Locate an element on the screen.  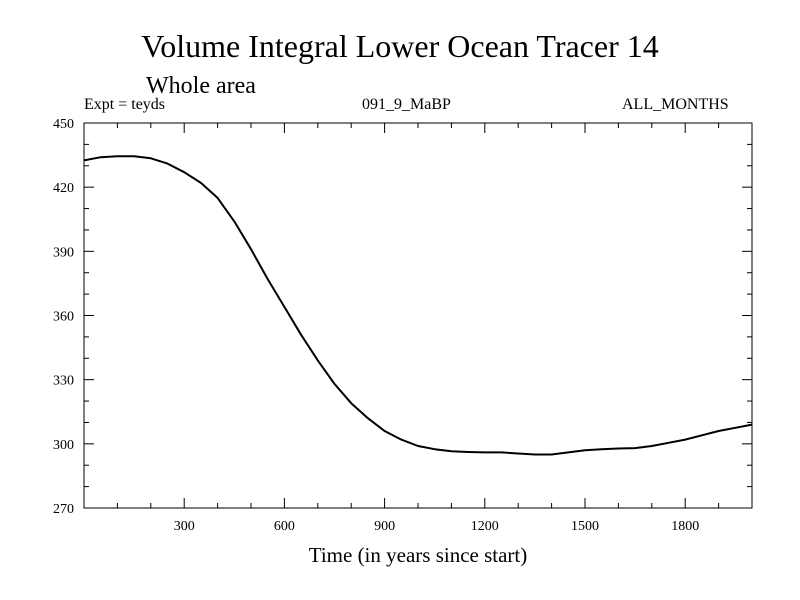
y-tick-label: 270 is located at coordinates (63, 509).